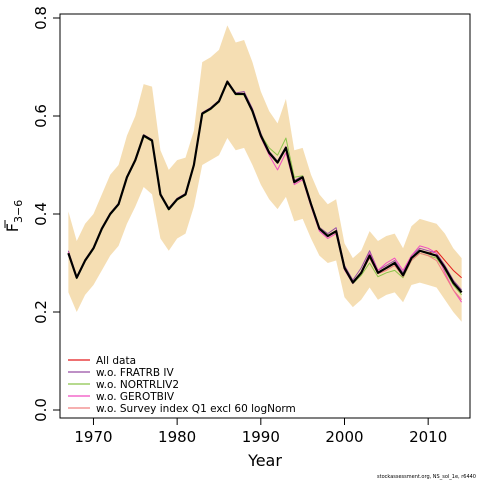 This screenshot has height=480, width=480. What do you see at coordinates (196, 409) in the screenshot?
I see `legend-label-4: w.o. Survey index Q1 excl 60 logNorm` at bounding box center [196, 409].